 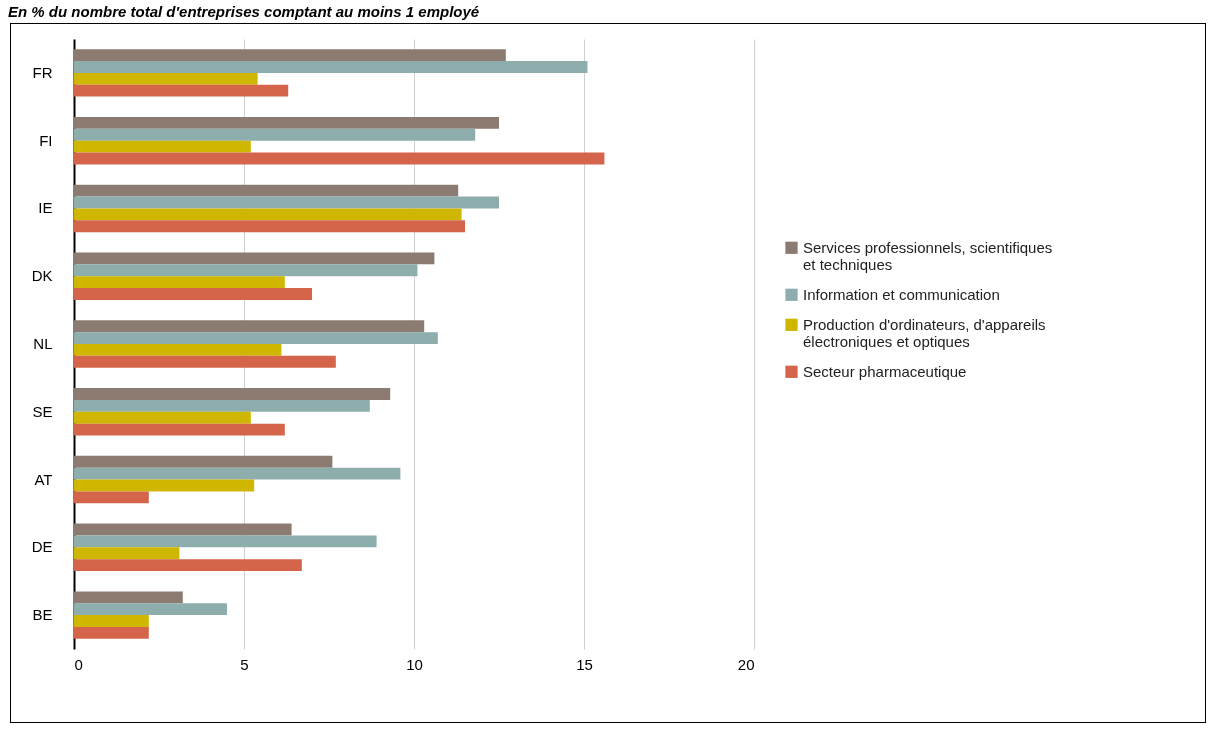 What do you see at coordinates (746, 664) in the screenshot?
I see `x-tick-label: 20` at bounding box center [746, 664].